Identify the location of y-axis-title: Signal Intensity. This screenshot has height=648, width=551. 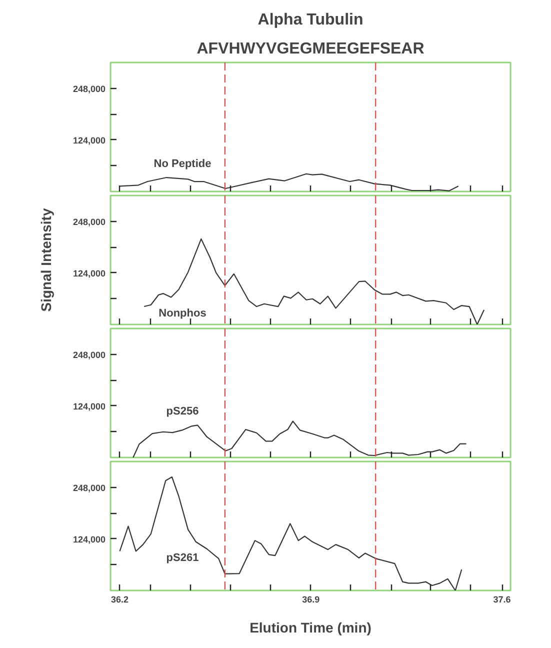
(46, 260).